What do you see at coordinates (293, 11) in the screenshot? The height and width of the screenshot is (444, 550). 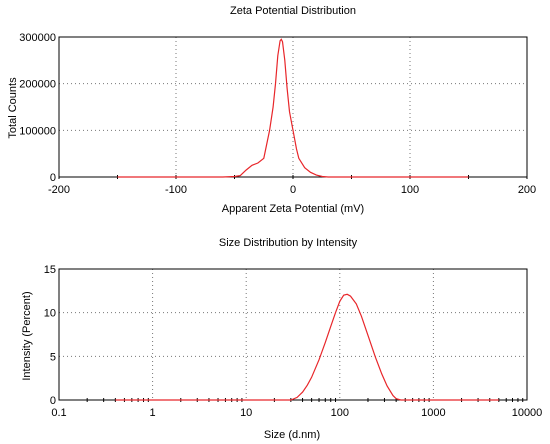 I see `zeta-chart-title: Zeta Potential Distribution` at bounding box center [293, 11].